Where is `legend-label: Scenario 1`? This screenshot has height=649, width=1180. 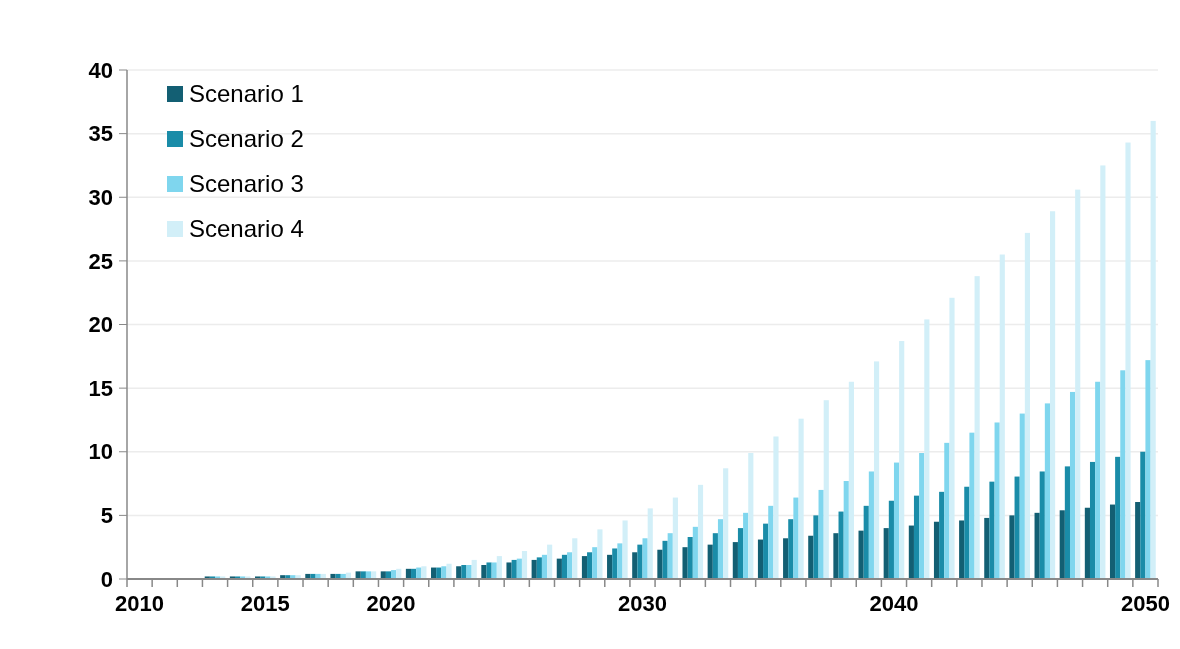 legend-label: Scenario 1 is located at coordinates (246, 94).